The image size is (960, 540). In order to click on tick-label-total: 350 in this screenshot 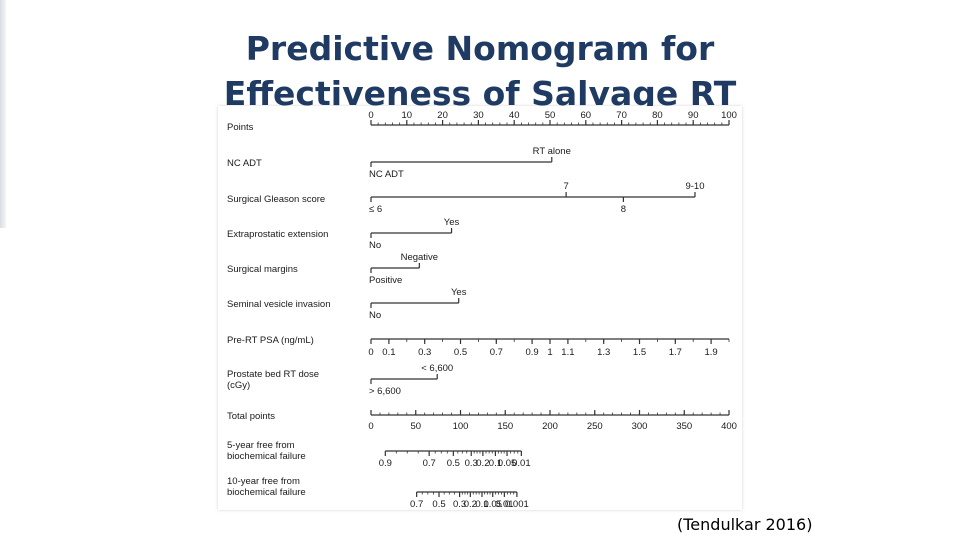, I will do `click(684, 426)`.